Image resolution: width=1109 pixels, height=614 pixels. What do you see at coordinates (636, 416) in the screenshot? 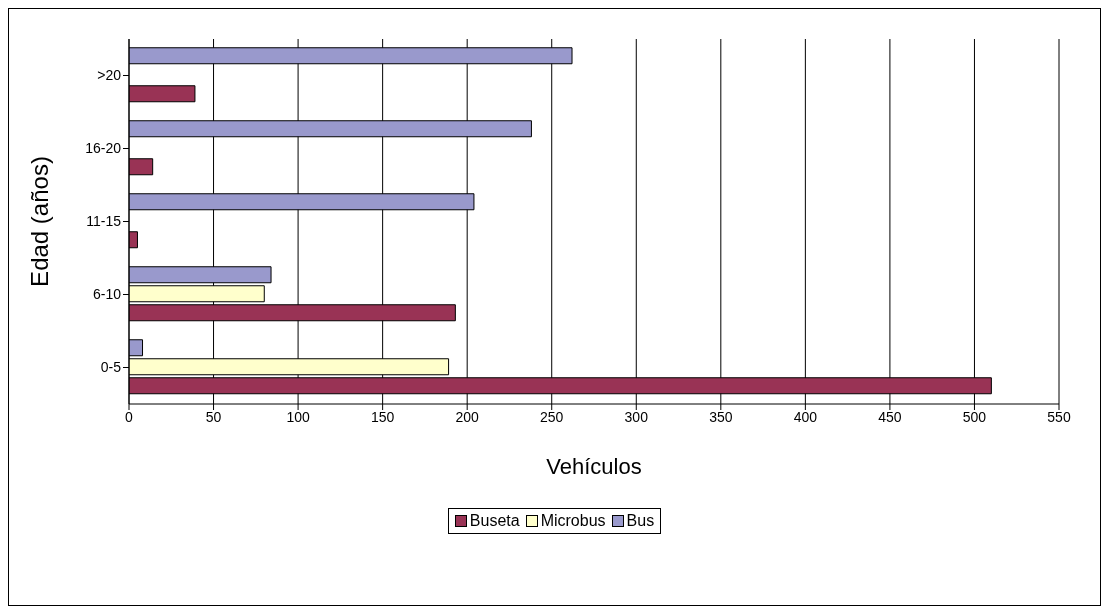
I see `x-tick-label: 300` at bounding box center [636, 416].